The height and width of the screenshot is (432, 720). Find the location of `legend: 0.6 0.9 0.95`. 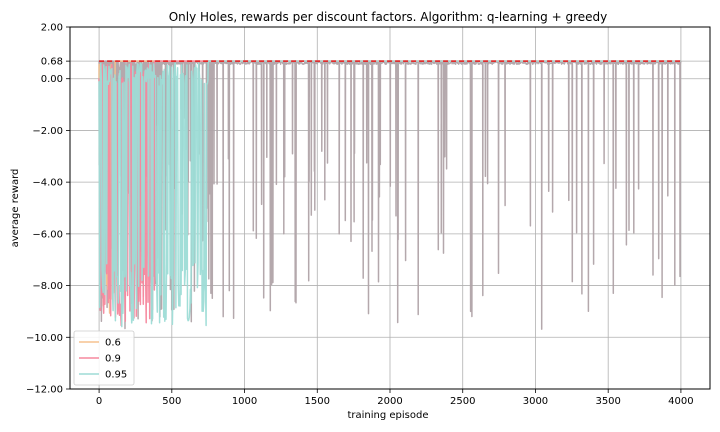

legend: 0.6 0.9 0.95 is located at coordinates (104, 358).